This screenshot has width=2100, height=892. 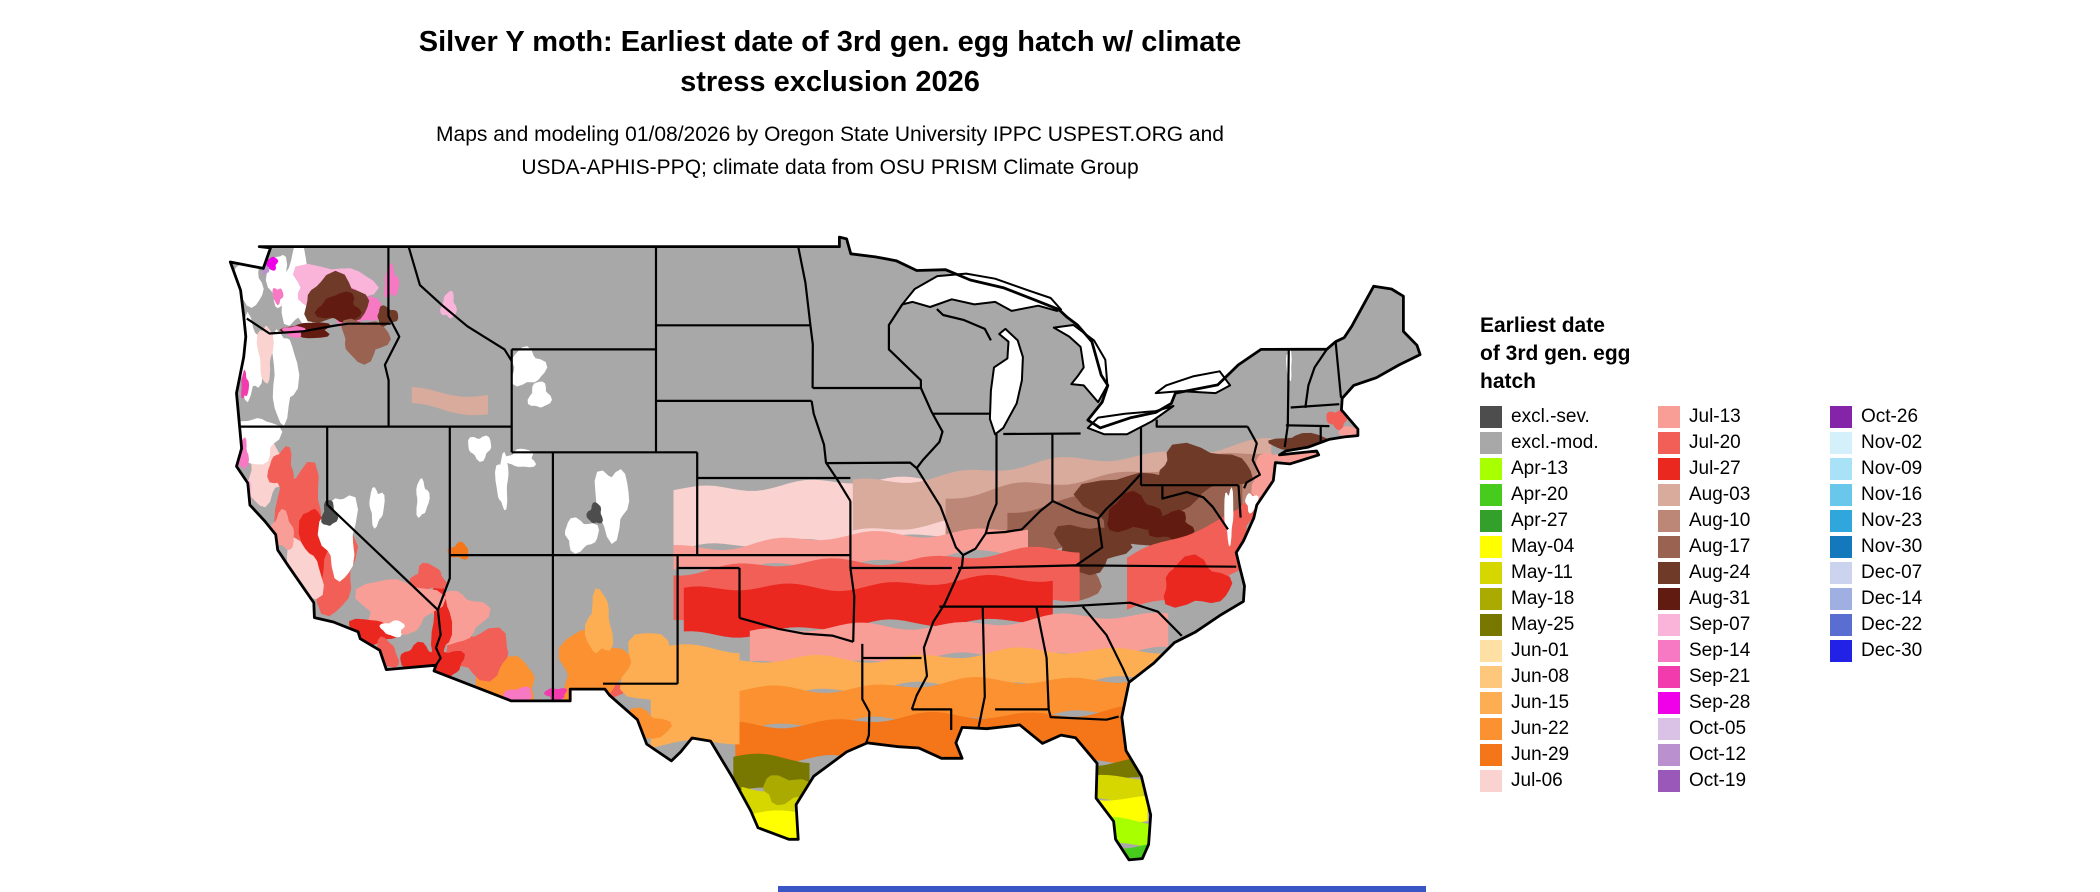 I want to click on legend-item: Dec-14, so click(x=1876, y=599).